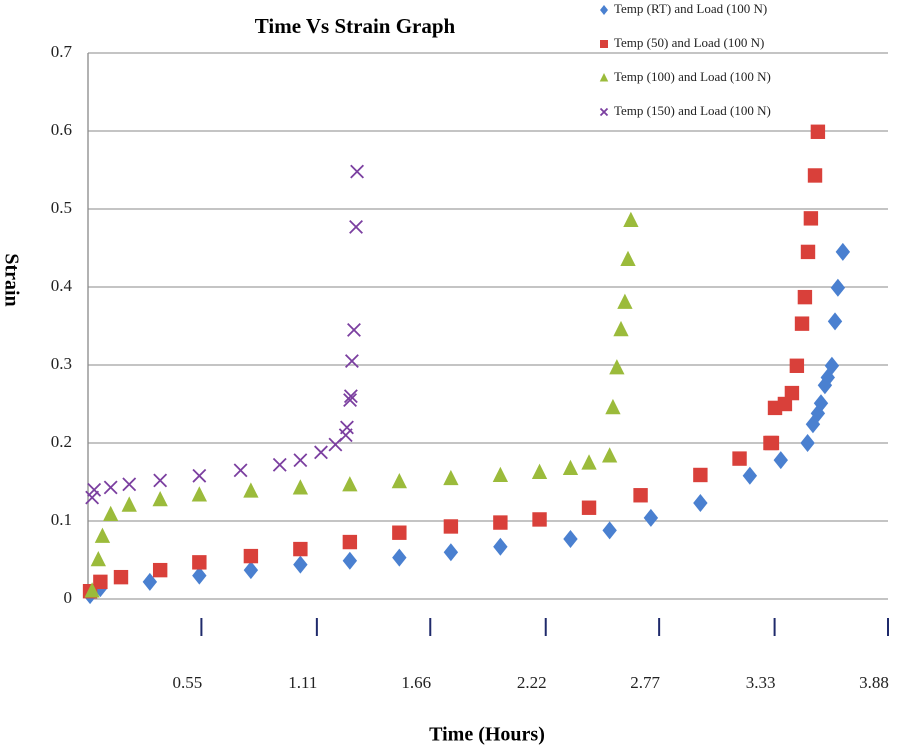 This screenshot has width=898, height=750. Describe the element at coordinates (62, 51) in the screenshot. I see `y-tick-label: 0.7` at that location.